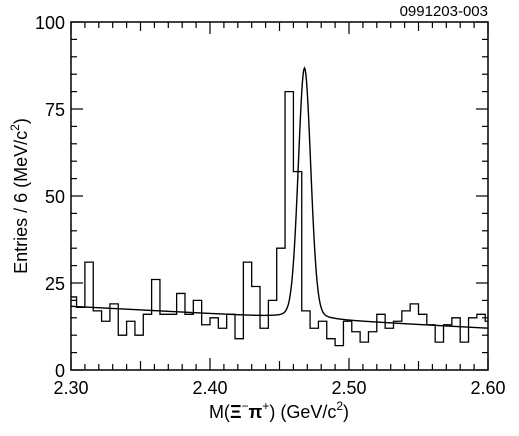 Image resolution: width=519 pixels, height=436 pixels. Describe the element at coordinates (348, 388) in the screenshot. I see `x-tick-label: 2.50` at that location.